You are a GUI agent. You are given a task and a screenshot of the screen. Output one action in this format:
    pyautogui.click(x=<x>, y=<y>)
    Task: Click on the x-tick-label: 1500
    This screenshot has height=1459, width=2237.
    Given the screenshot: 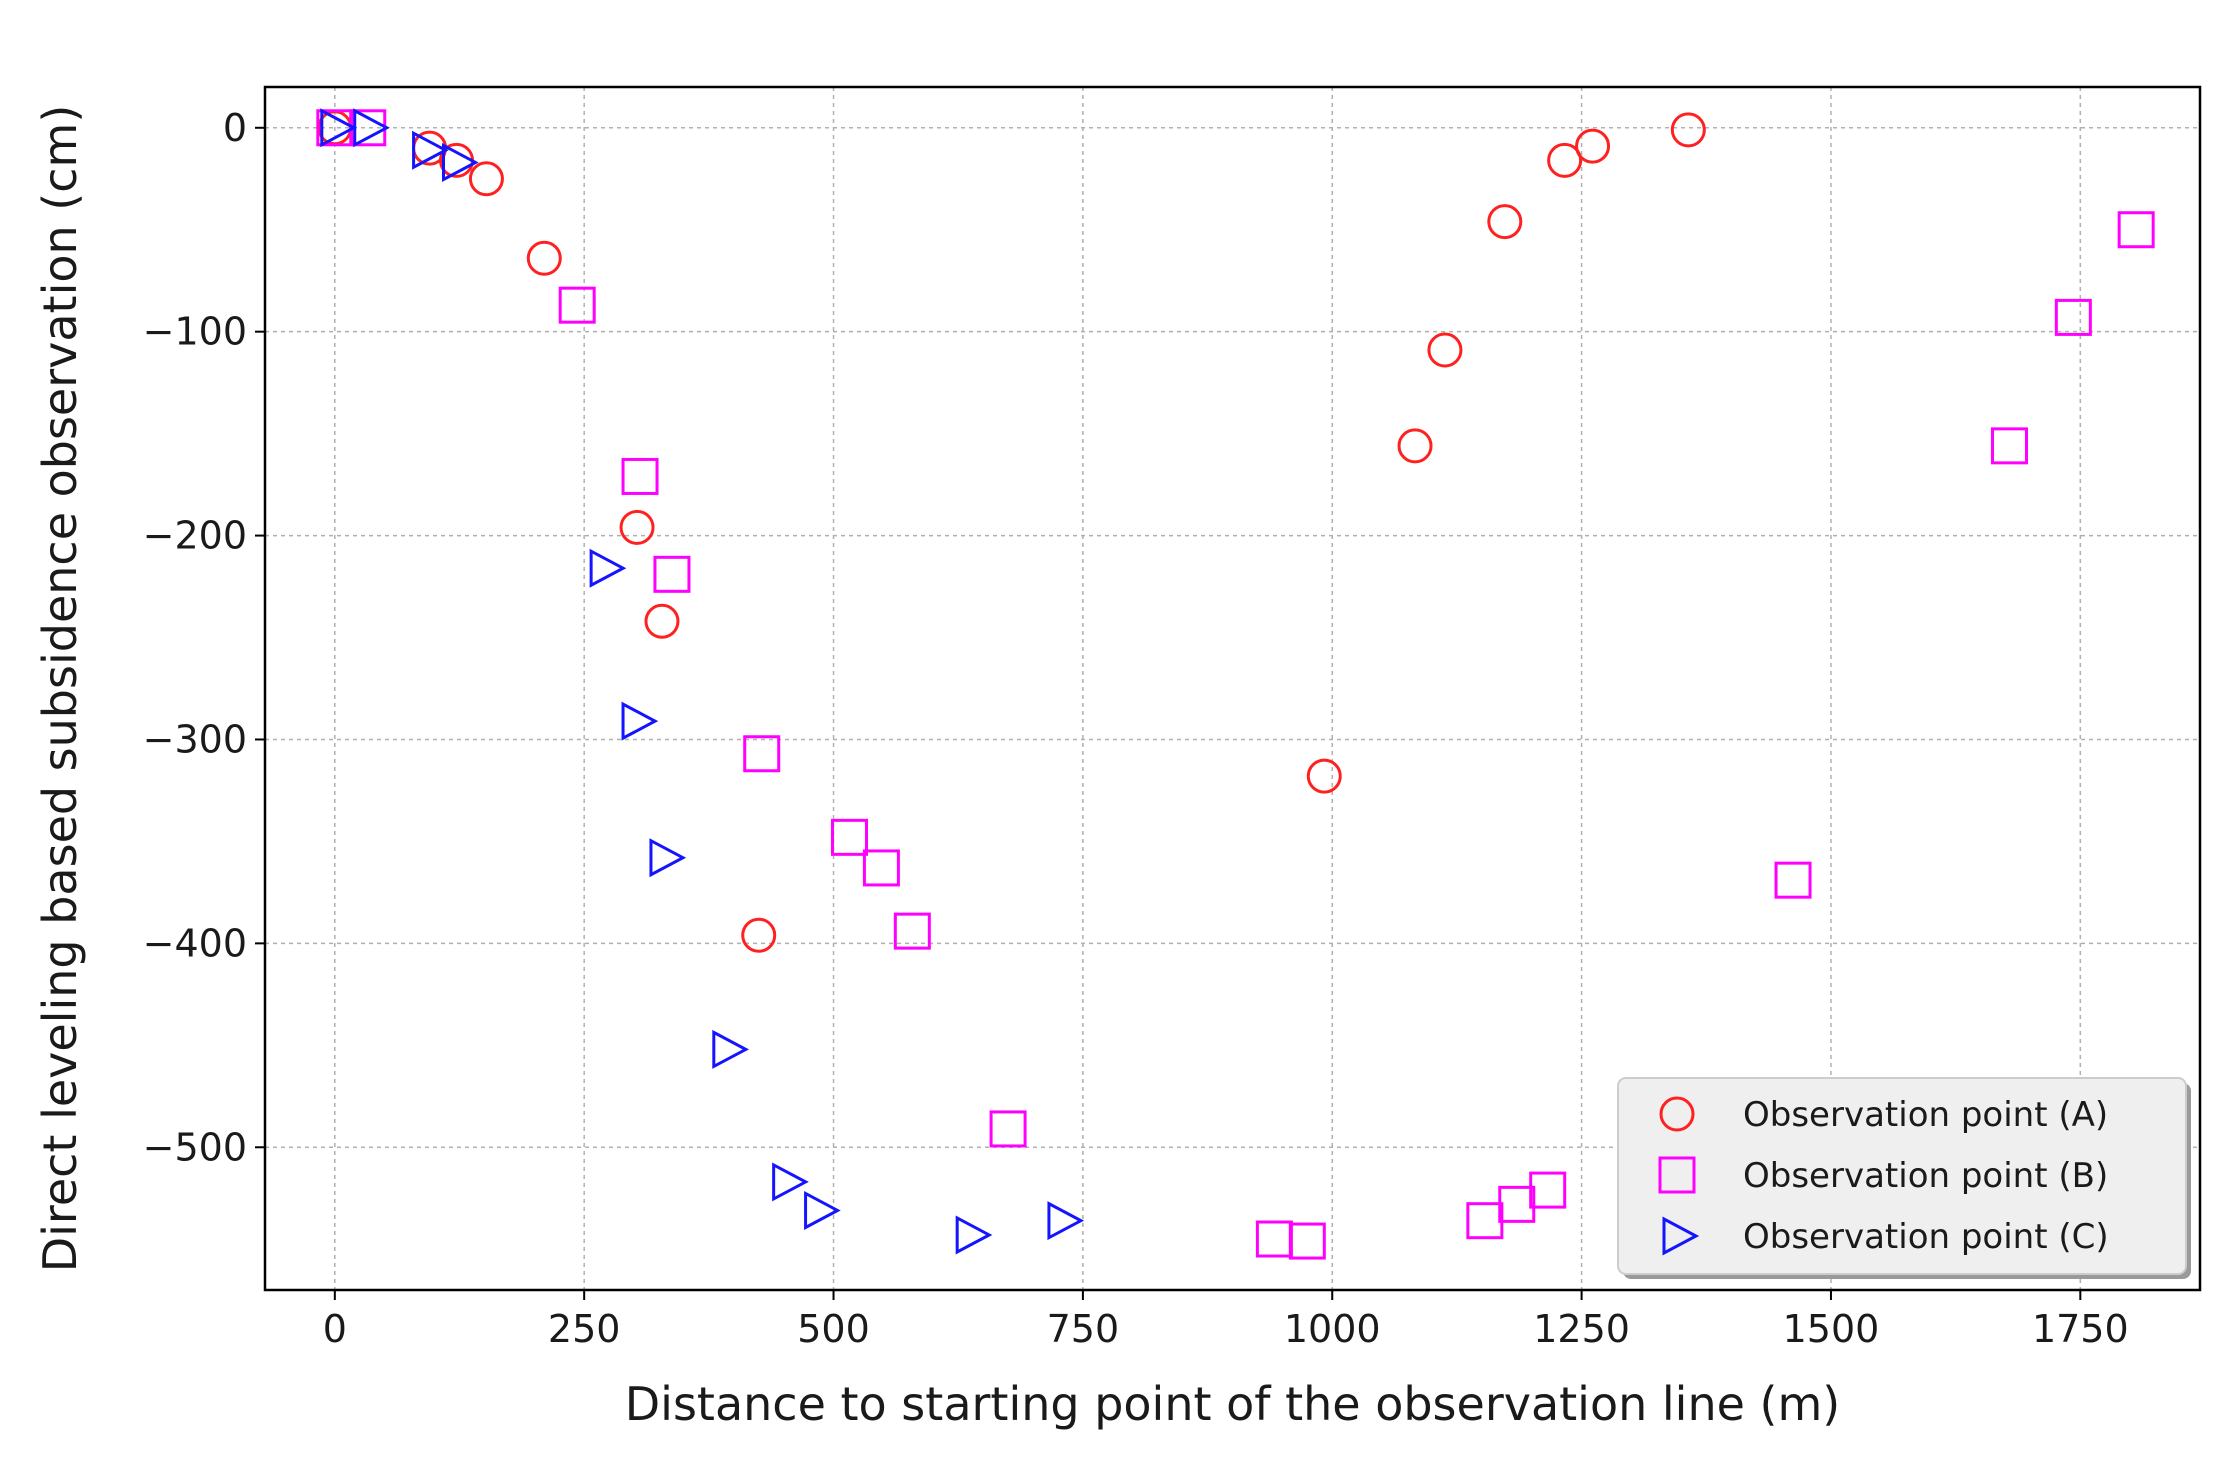 What is the action you would take?
    pyautogui.click(x=1831, y=1329)
    